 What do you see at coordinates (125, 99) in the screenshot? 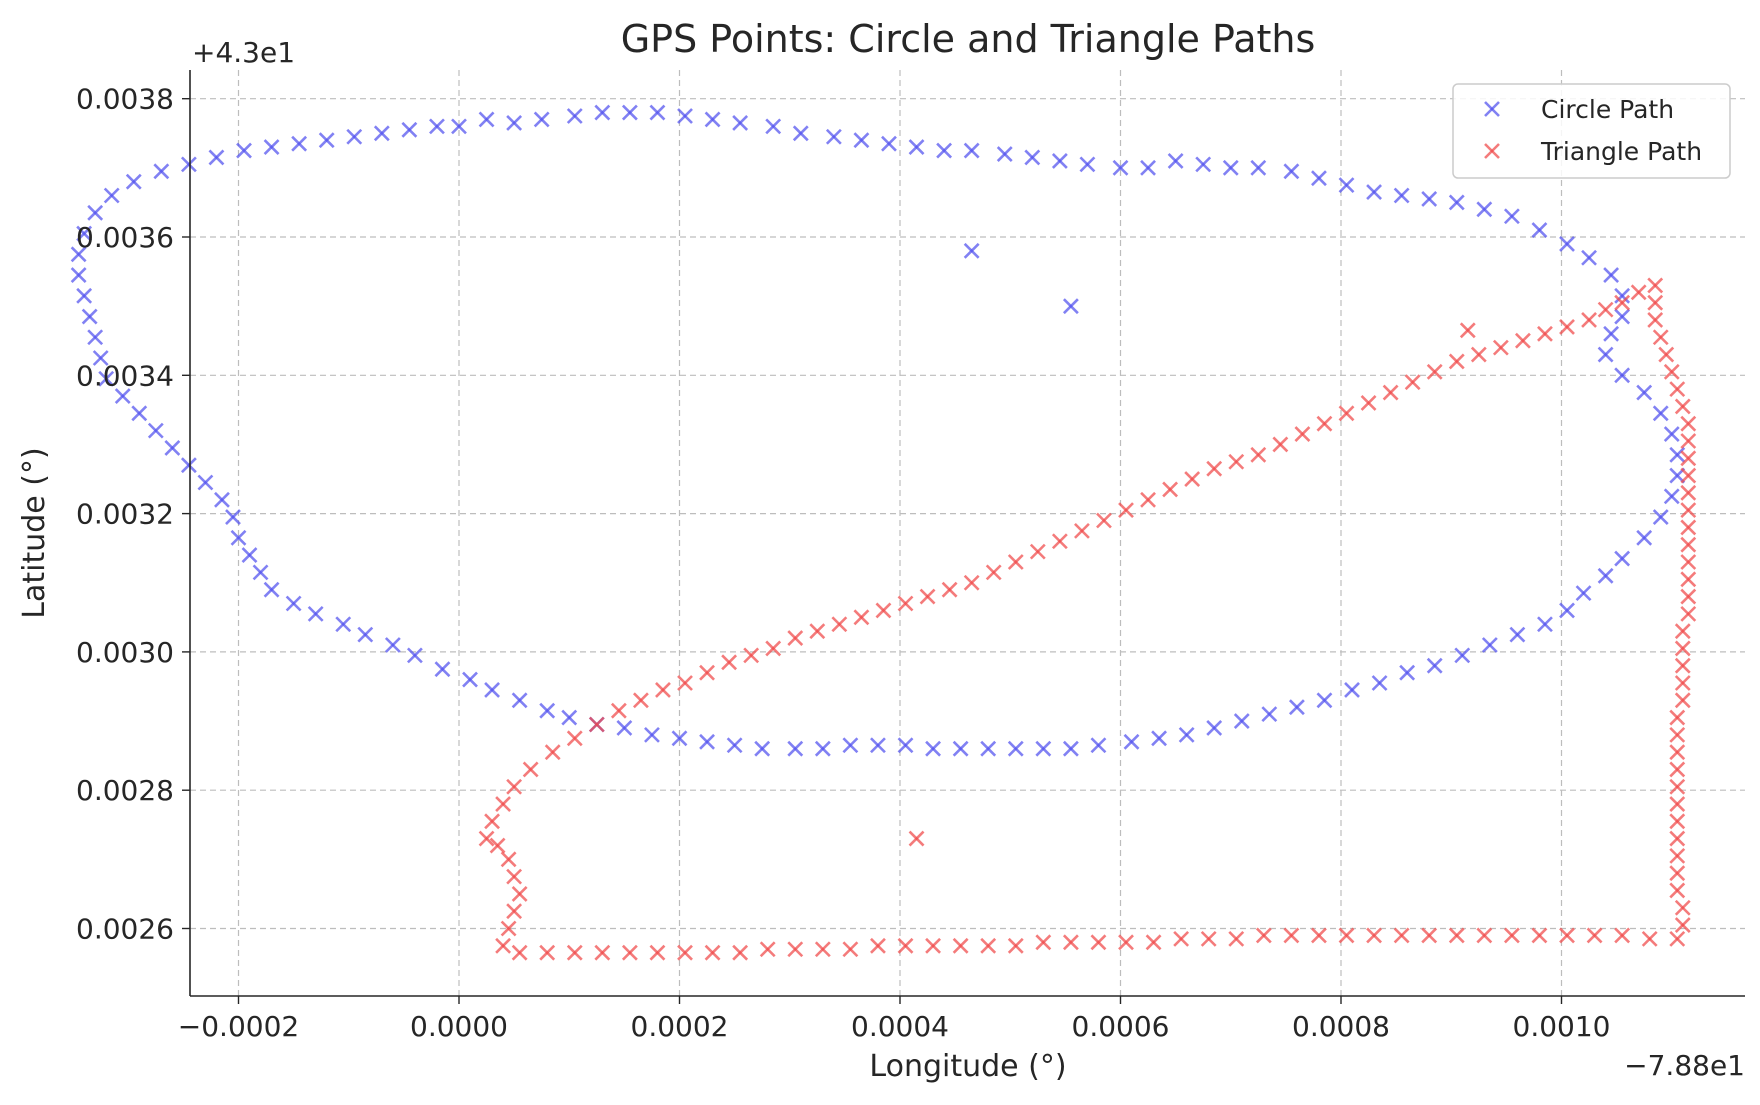
I see `y-tick-label: 0.0038` at bounding box center [125, 99].